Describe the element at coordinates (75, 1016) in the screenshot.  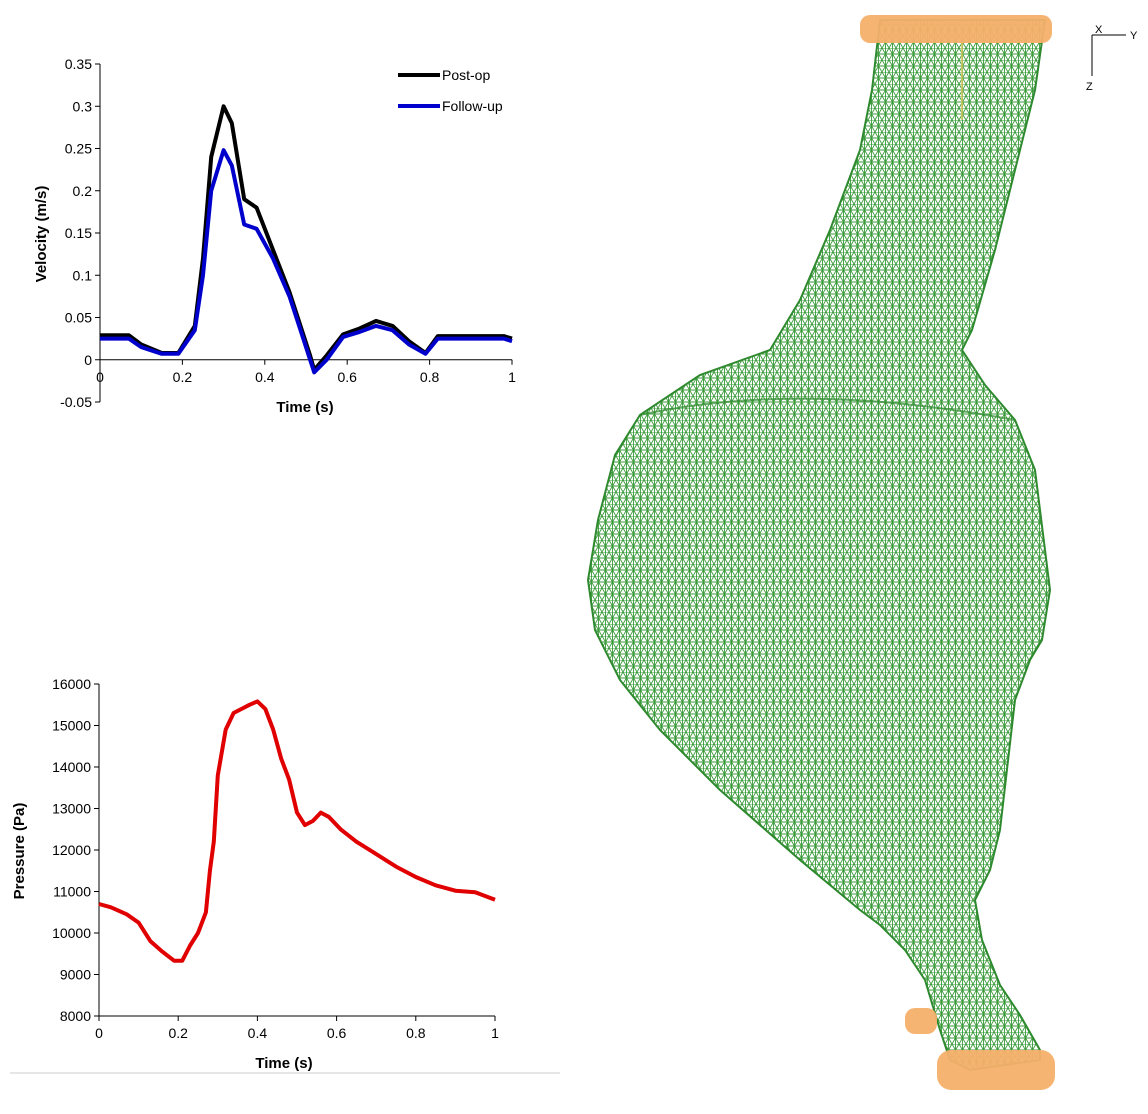
I see `y-tick-label: 8000` at that location.